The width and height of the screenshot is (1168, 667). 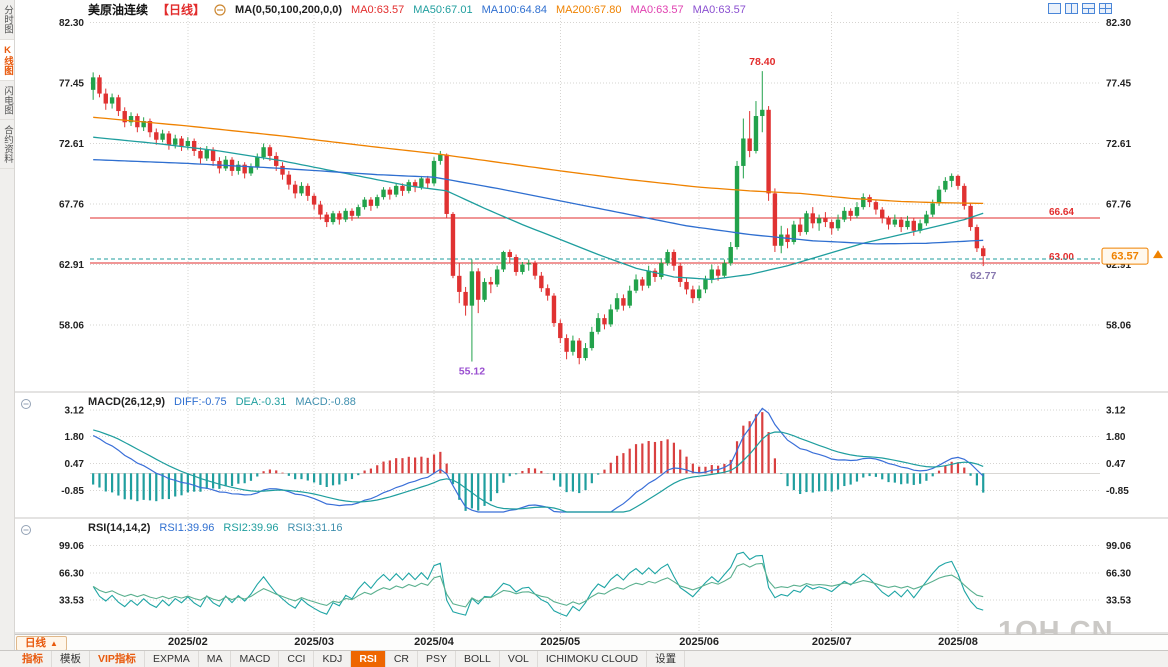 What do you see at coordinates (593, 659) in the screenshot?
I see `toolbar-item-ICHIMOKU CLOUD: ICHIMOKU CLOUD` at bounding box center [593, 659].